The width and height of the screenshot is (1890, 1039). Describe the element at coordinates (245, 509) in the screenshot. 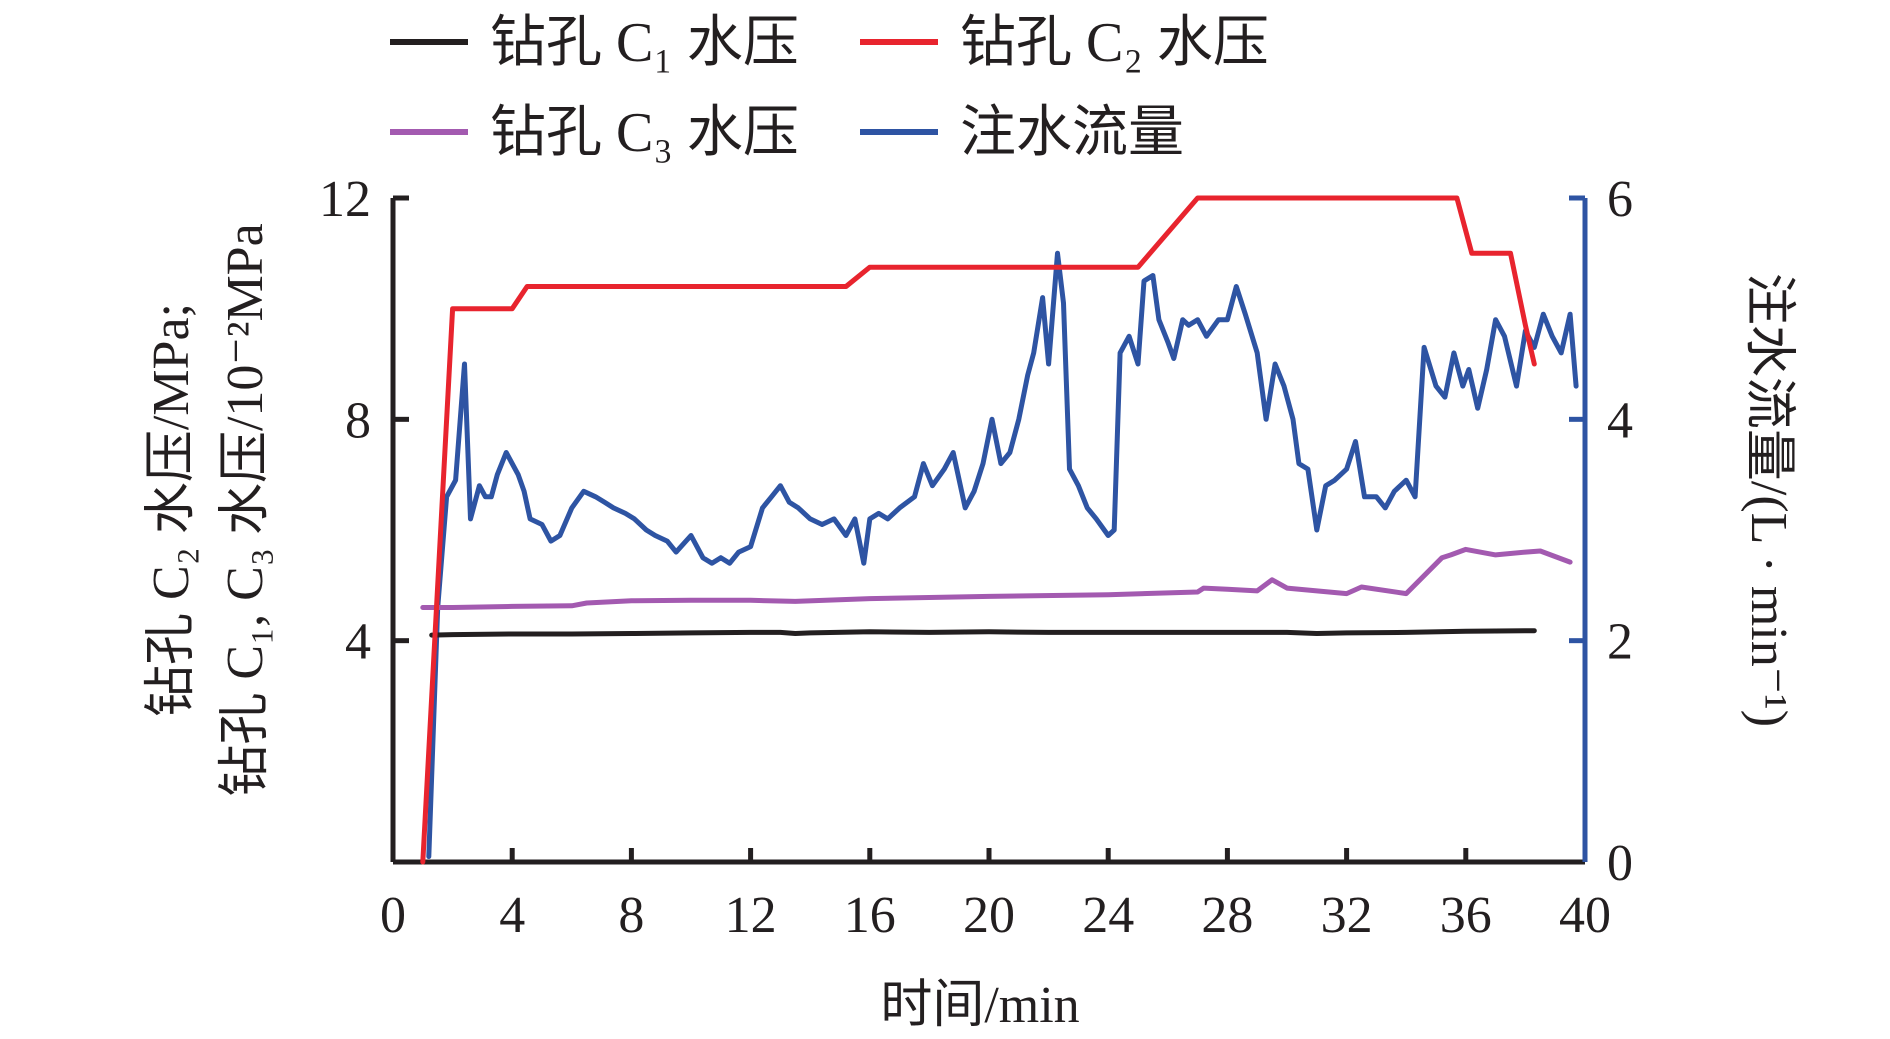

I see `y-axis-title-left-line2: 钻孔 C₁, C₃ 水压/10⁻²MPa` at that location.